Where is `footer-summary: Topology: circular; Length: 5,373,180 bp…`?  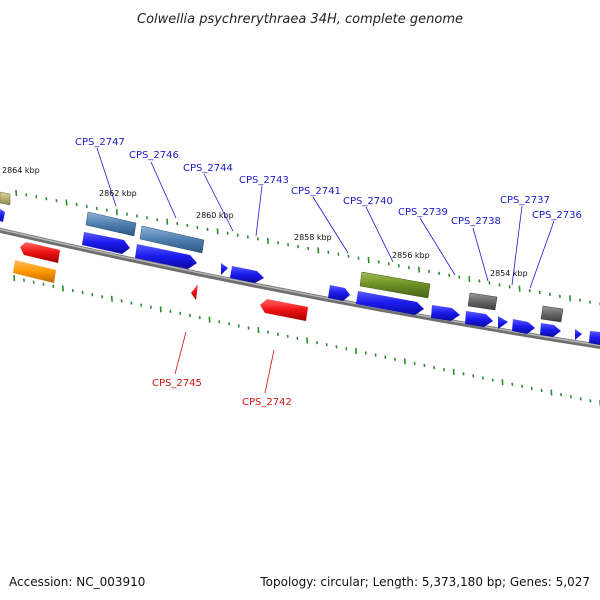
footer-summary: Topology: circular; Length: 5,373,180 bp… is located at coordinates (424, 582).